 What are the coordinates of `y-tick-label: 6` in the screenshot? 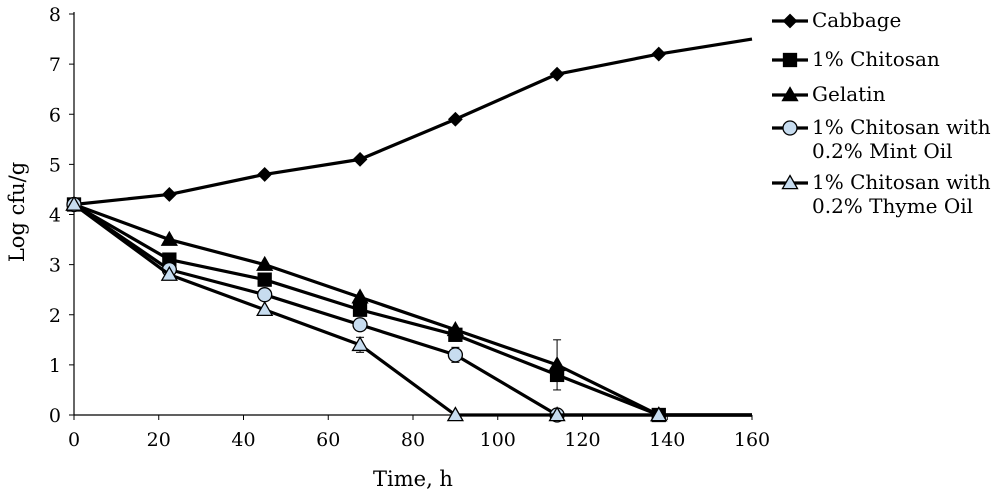 It's located at (55, 115).